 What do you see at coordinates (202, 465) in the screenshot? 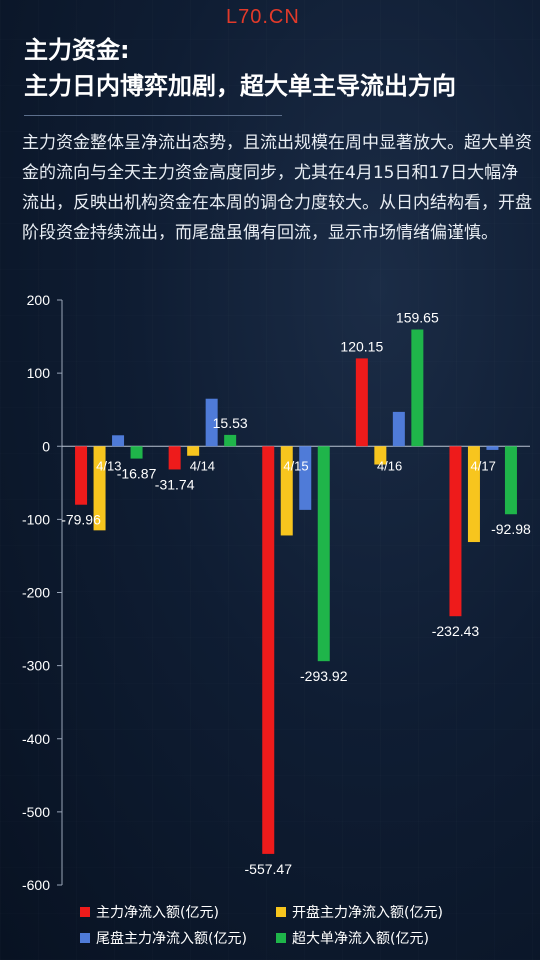
I see `x-category-label: 4/14` at bounding box center [202, 465].